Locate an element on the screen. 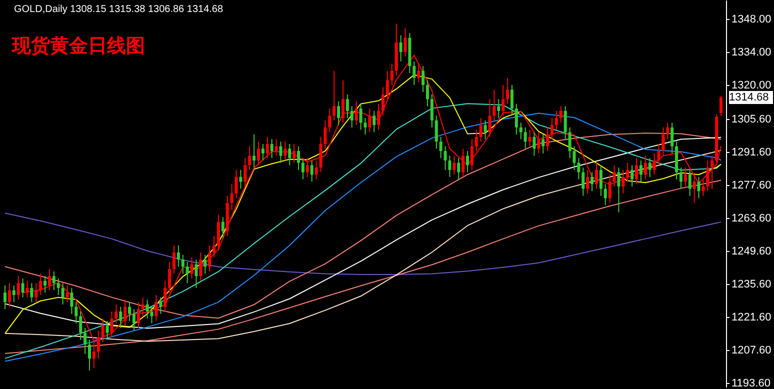 This screenshot has width=774, height=389. y-tick-label: 1207.60 is located at coordinates (752, 350).